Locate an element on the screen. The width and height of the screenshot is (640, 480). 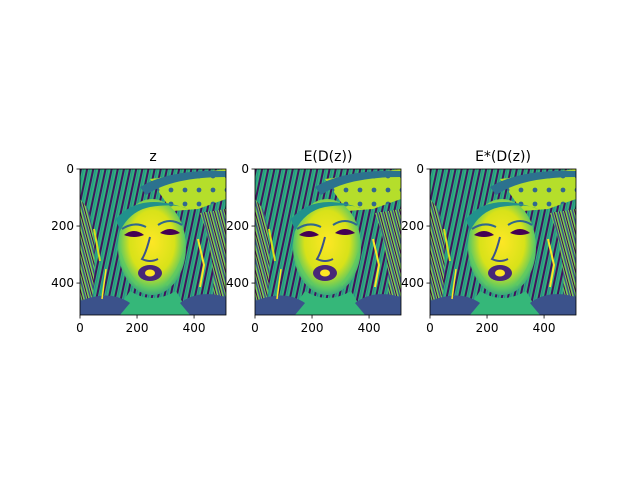
image-panel: E(D(z)) 0 200 400 0 200 400 is located at coordinates (314, 242).